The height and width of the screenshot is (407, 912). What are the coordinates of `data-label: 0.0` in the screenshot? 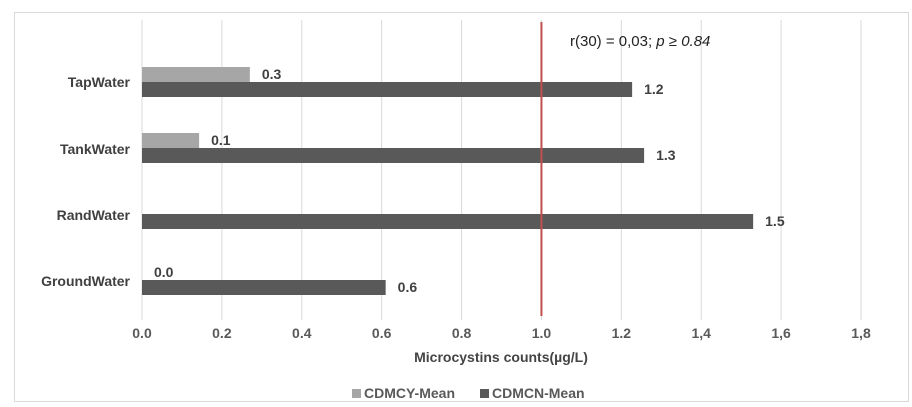 It's located at (164, 272).